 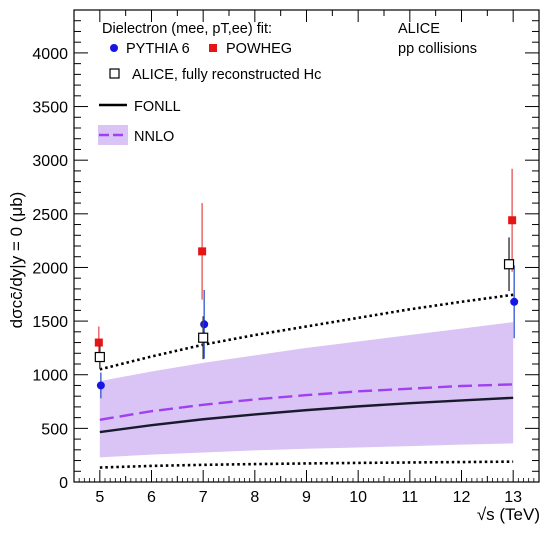 I want to click on x-tick-label: 7, so click(x=203, y=497).